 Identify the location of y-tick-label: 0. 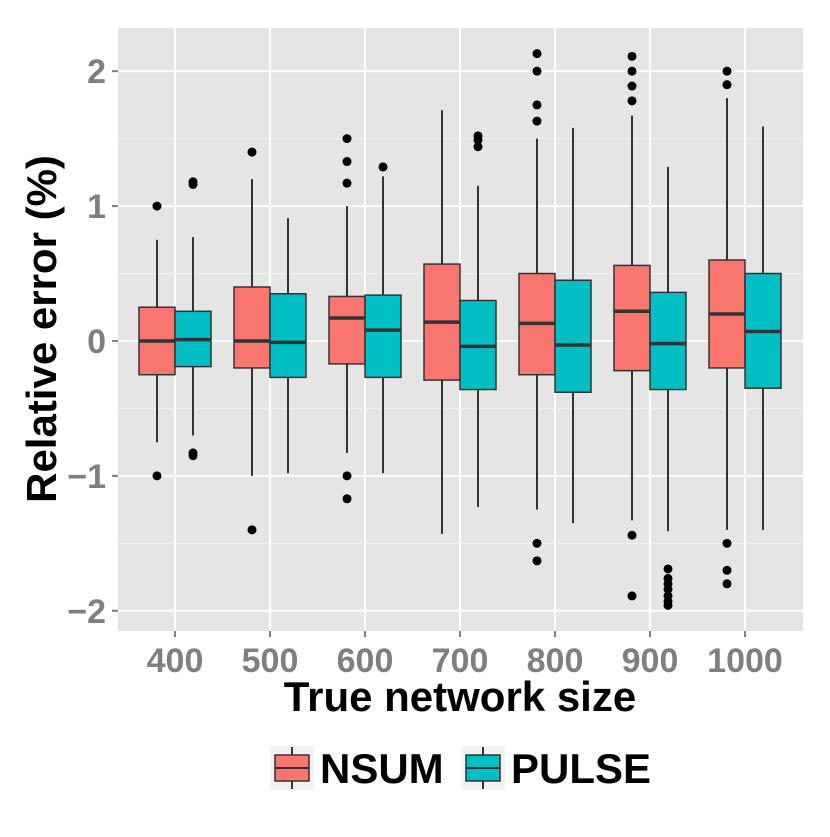
(96, 342).